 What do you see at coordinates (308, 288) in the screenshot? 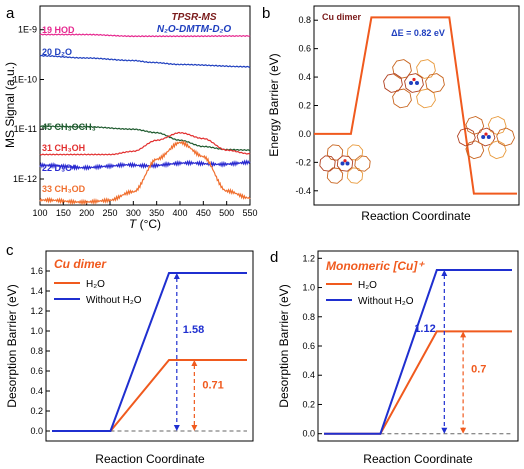
I see `y-tick-label-d: 1.0` at bounding box center [308, 288].